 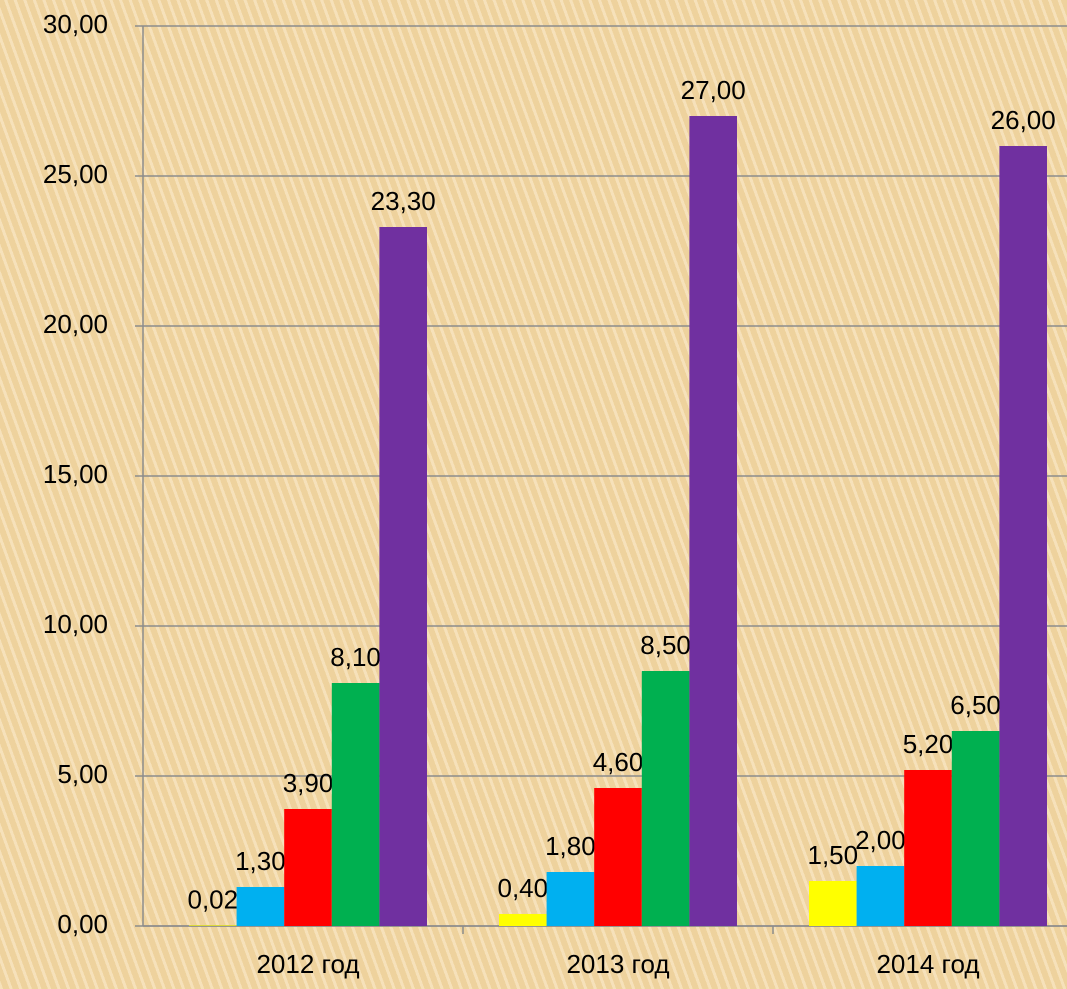 I want to click on data-label: 2,00, so click(x=880, y=840).